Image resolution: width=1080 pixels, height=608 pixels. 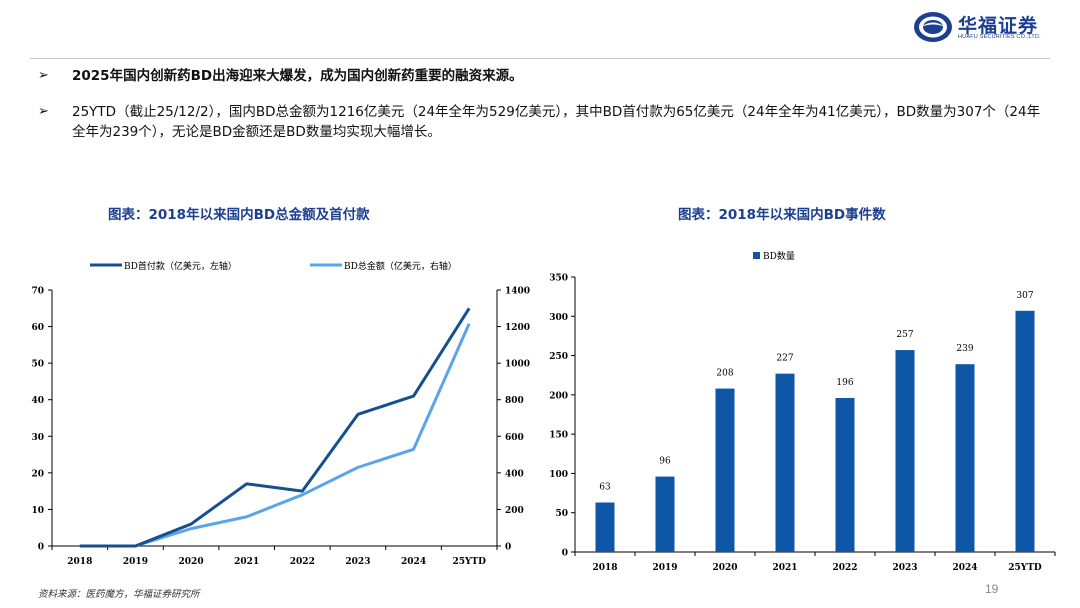 What do you see at coordinates (756, 255) in the screenshot?
I see `legend-swatch` at bounding box center [756, 255].